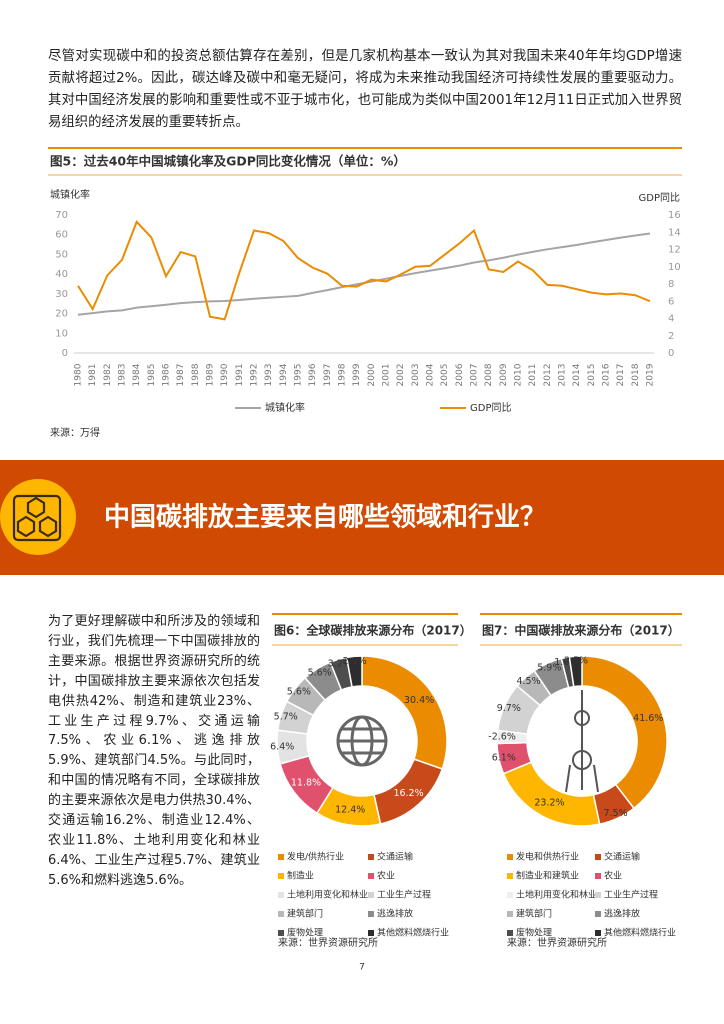 This screenshot has height=1024, width=724. What do you see at coordinates (648, 718) in the screenshot?
I see `data-label: 41.6%` at bounding box center [648, 718].